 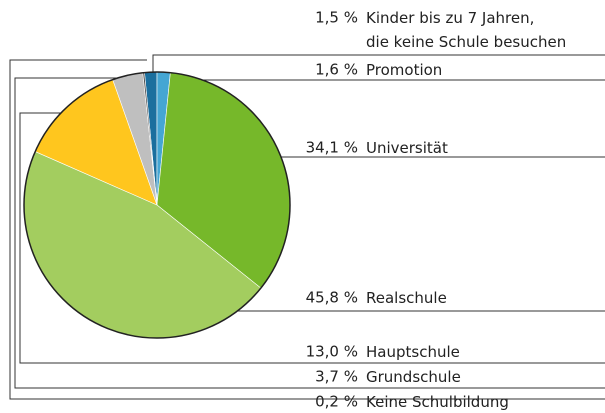 I want to click on value-label: 13,0 %, so click(x=332, y=352).